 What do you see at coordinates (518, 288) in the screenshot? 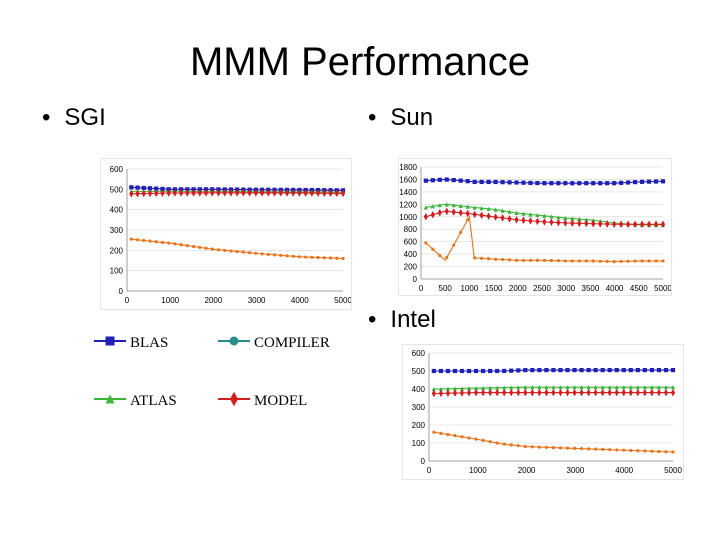
I see `x-tick-label: 2000` at bounding box center [518, 288].